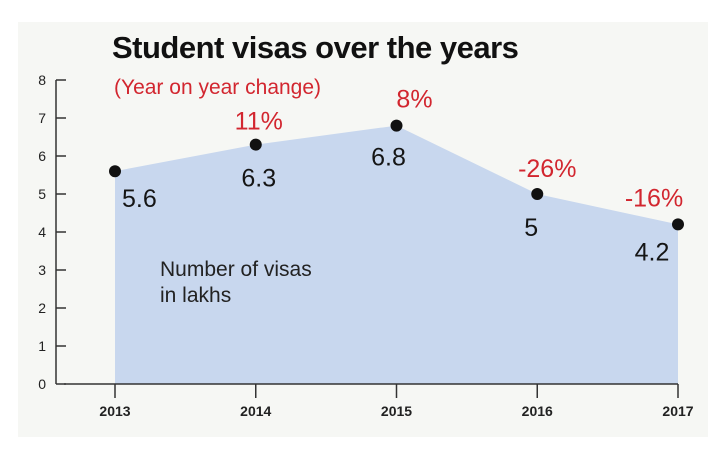  Describe the element at coordinates (42, 384) in the screenshot. I see `y-tick-label: 0` at that location.